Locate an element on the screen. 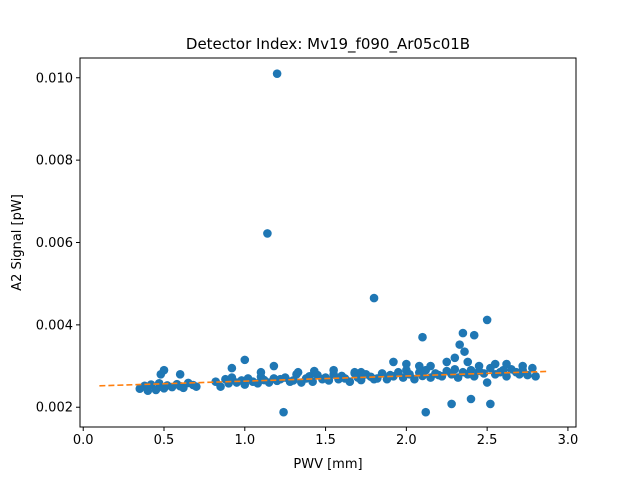 The width and height of the screenshot is (640, 480). x-tick-label: 1.5 is located at coordinates (325, 440).